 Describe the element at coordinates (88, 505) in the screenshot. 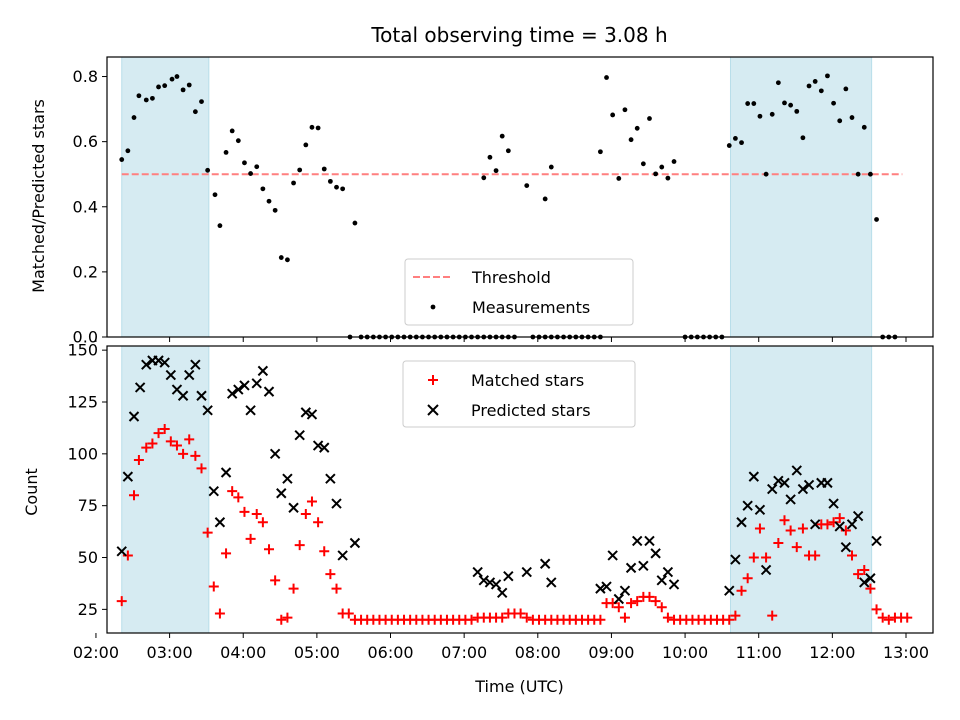

I see `bottom-y-tick-label: 75` at that location.